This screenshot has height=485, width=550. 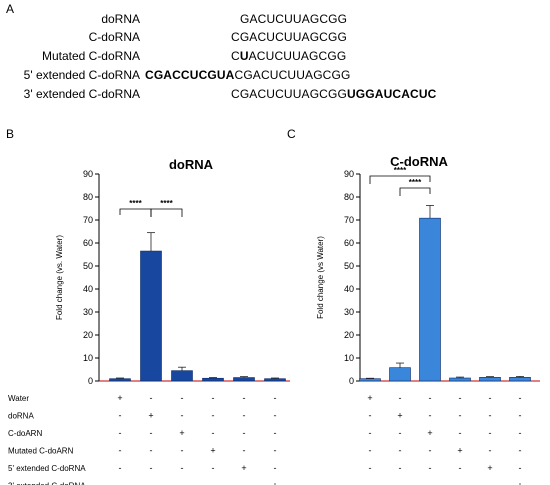 I want to click on sequence-part: C, so click(x=235, y=56).